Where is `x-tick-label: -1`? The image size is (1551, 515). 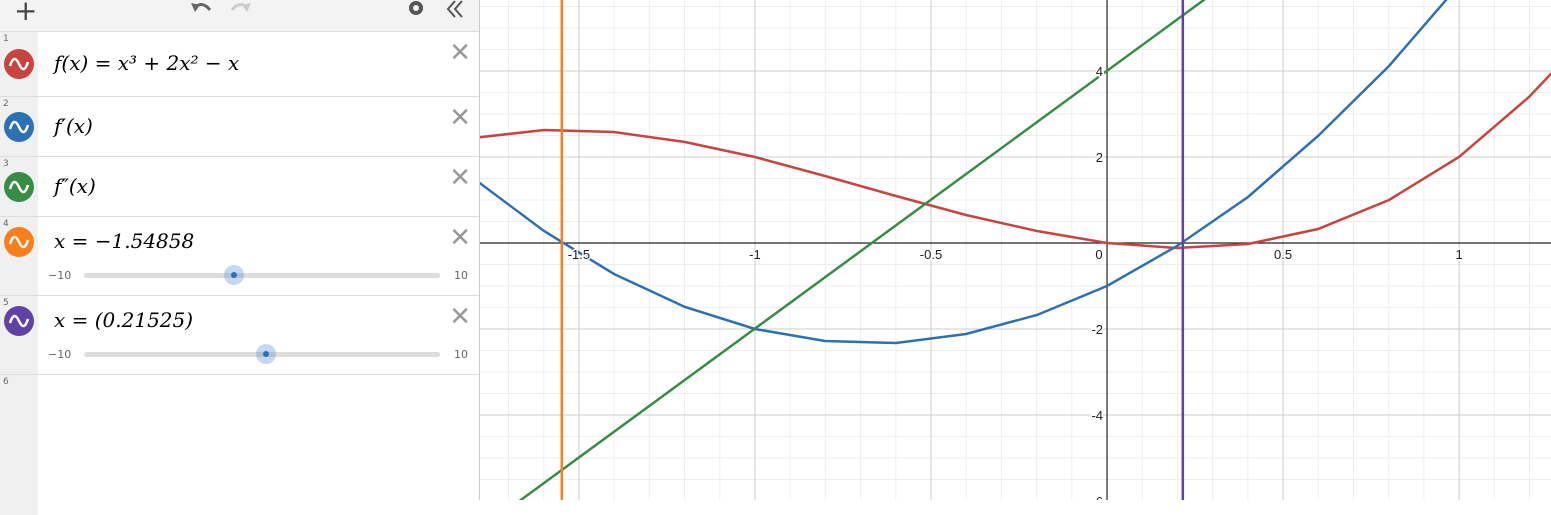 x-tick-label: -1 is located at coordinates (755, 254).